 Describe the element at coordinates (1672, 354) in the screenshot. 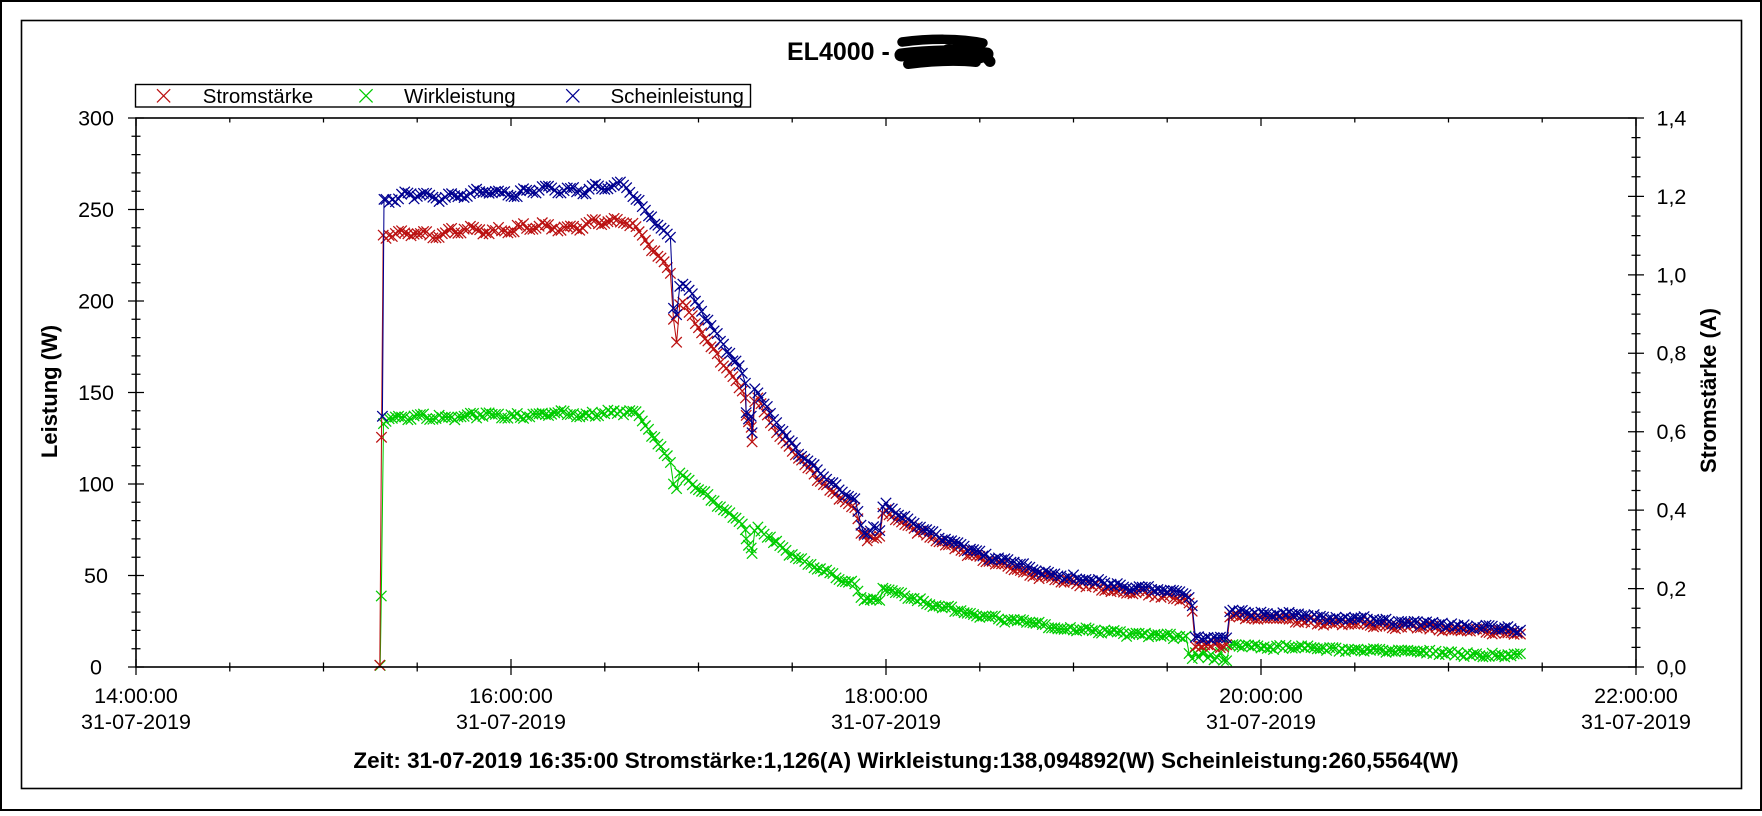

I see `svg-text: 0,8` at that location.